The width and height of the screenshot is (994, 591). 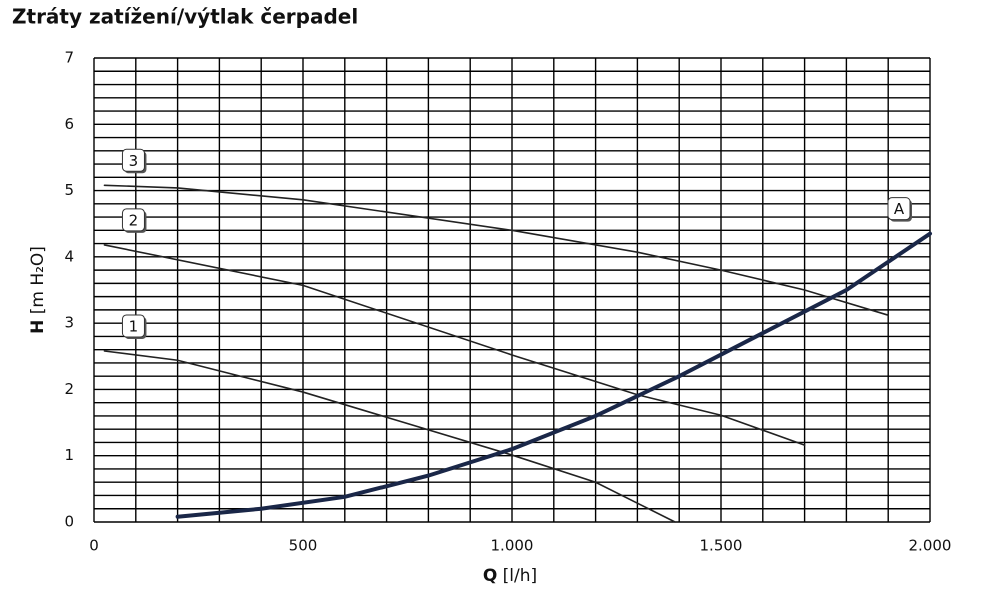 I want to click on y-tick-label: 3, so click(x=69, y=323).